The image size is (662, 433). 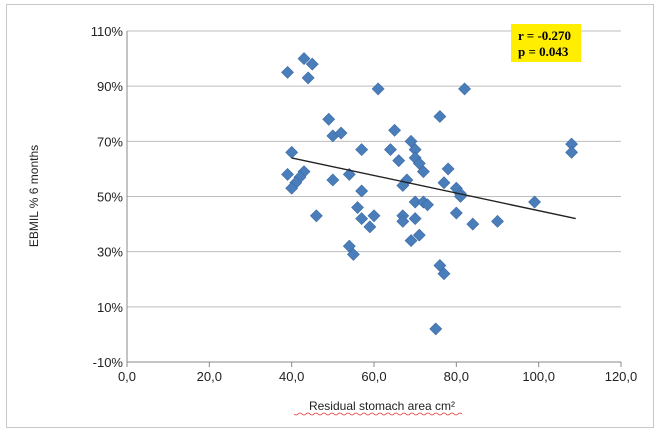 What do you see at coordinates (621, 376) in the screenshot?
I see `x-tick-label: 120,0` at bounding box center [621, 376].